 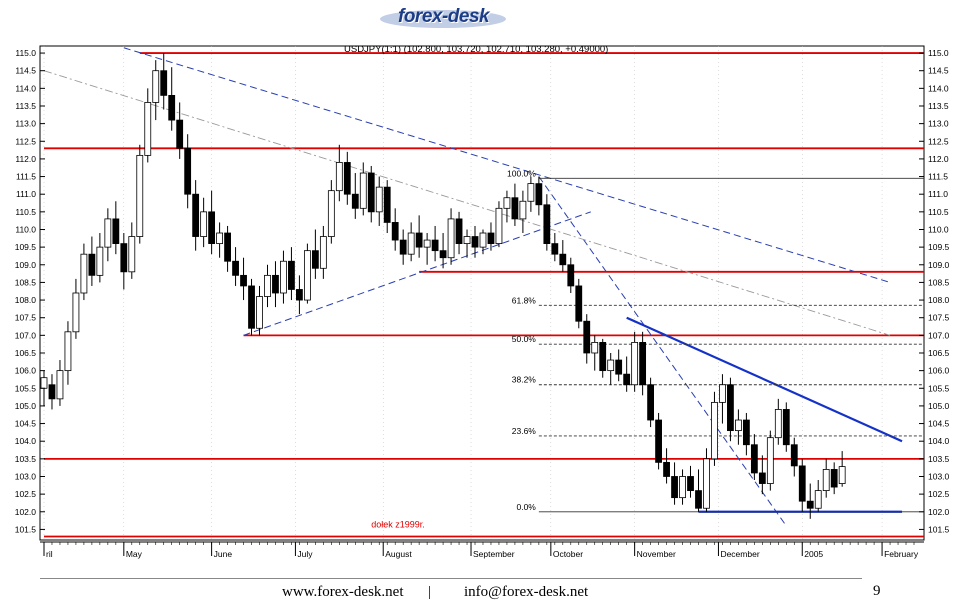 What do you see at coordinates (25, 229) in the screenshot?
I see `y-tick-label-left: 110.0` at bounding box center [25, 229].